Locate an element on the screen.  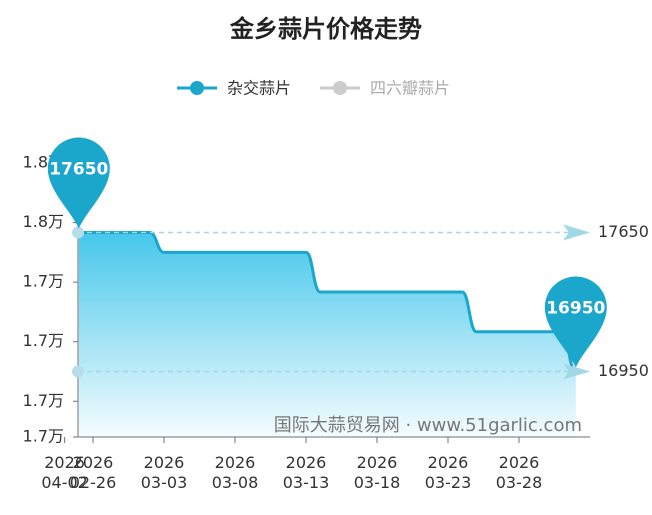
mark-point-label: 16950 is located at coordinates (575, 308).